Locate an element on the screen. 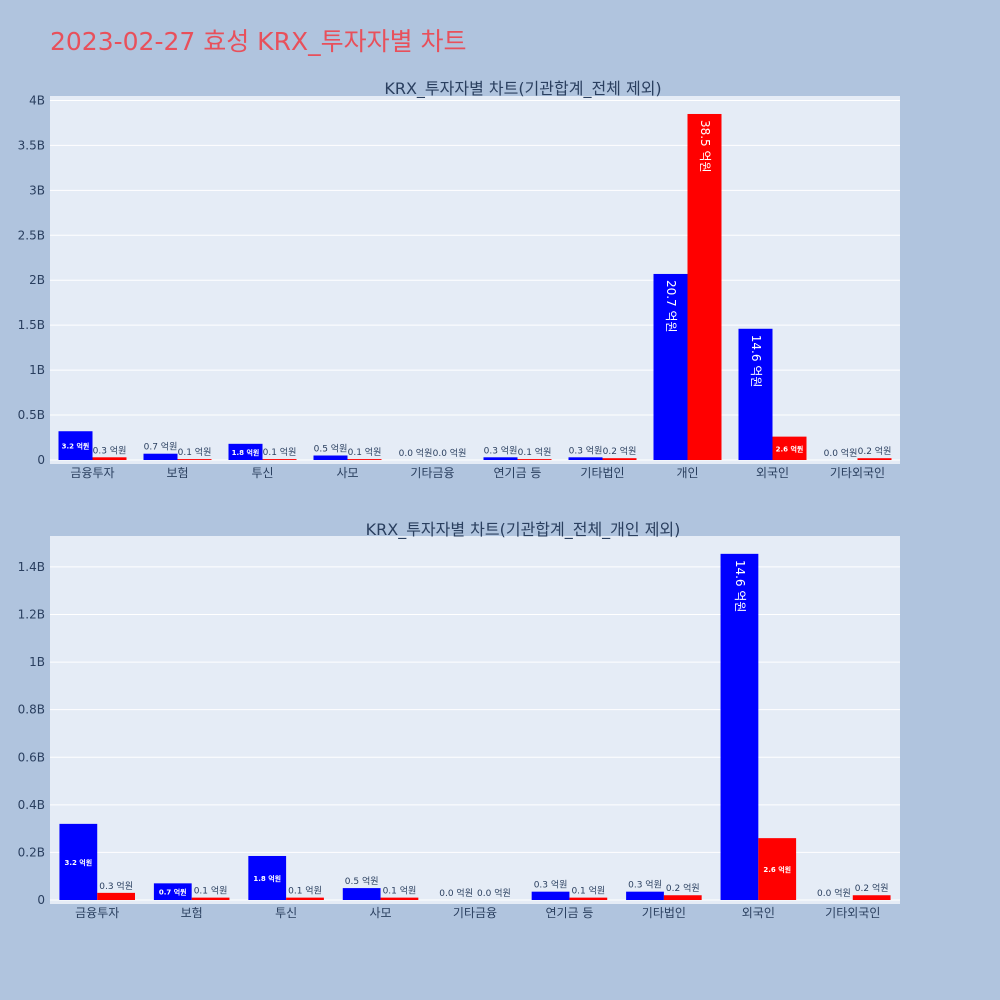 The height and width of the screenshot is (1000, 1000). x-tick-label: 투신 is located at coordinates (286, 913).